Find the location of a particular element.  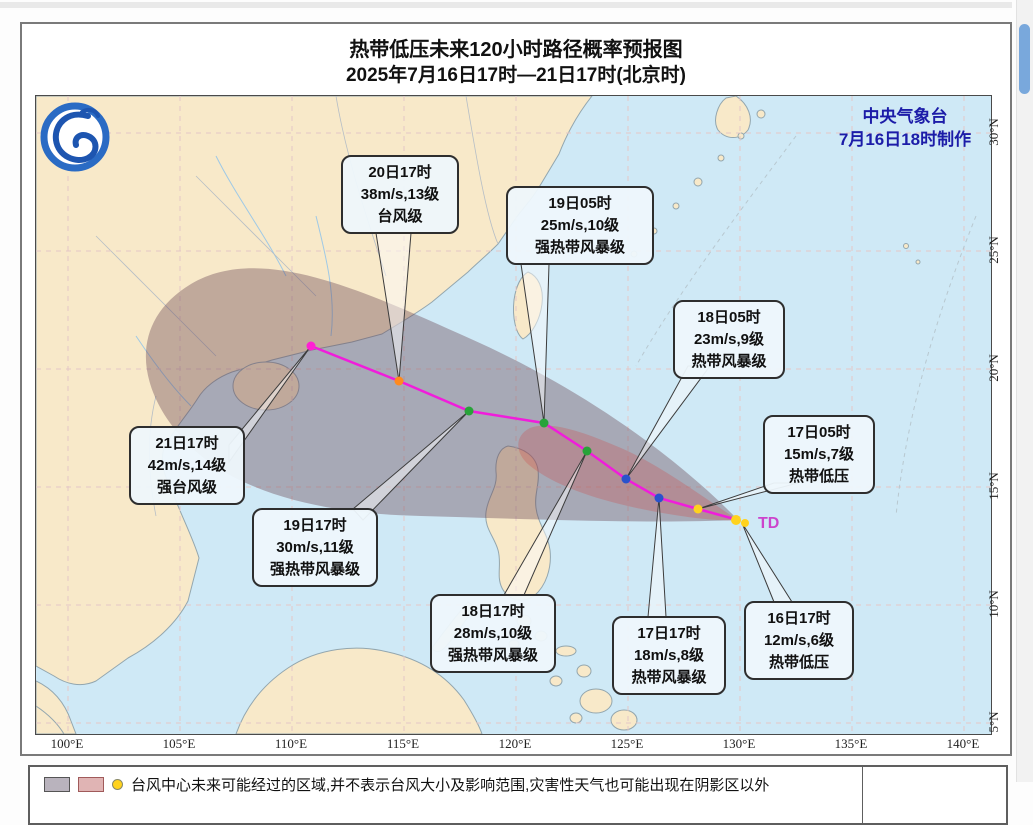

forecast-callout-21d17: 21日17时 42m/s,14级 强台风级 is located at coordinates (187, 466).